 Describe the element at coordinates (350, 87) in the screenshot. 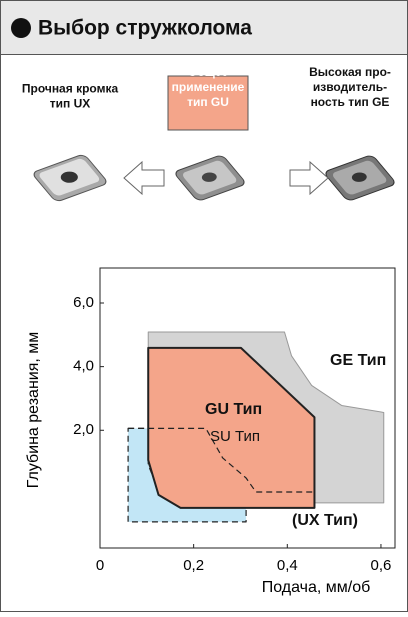

I see `insert-label: изводитель-` at that location.